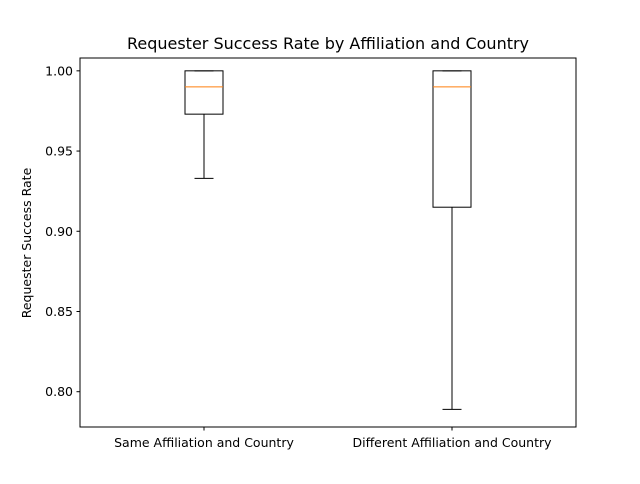 The height and width of the screenshot is (484, 640). I want to click on x-tick-label: Different Affiliation and Country, so click(452, 442).